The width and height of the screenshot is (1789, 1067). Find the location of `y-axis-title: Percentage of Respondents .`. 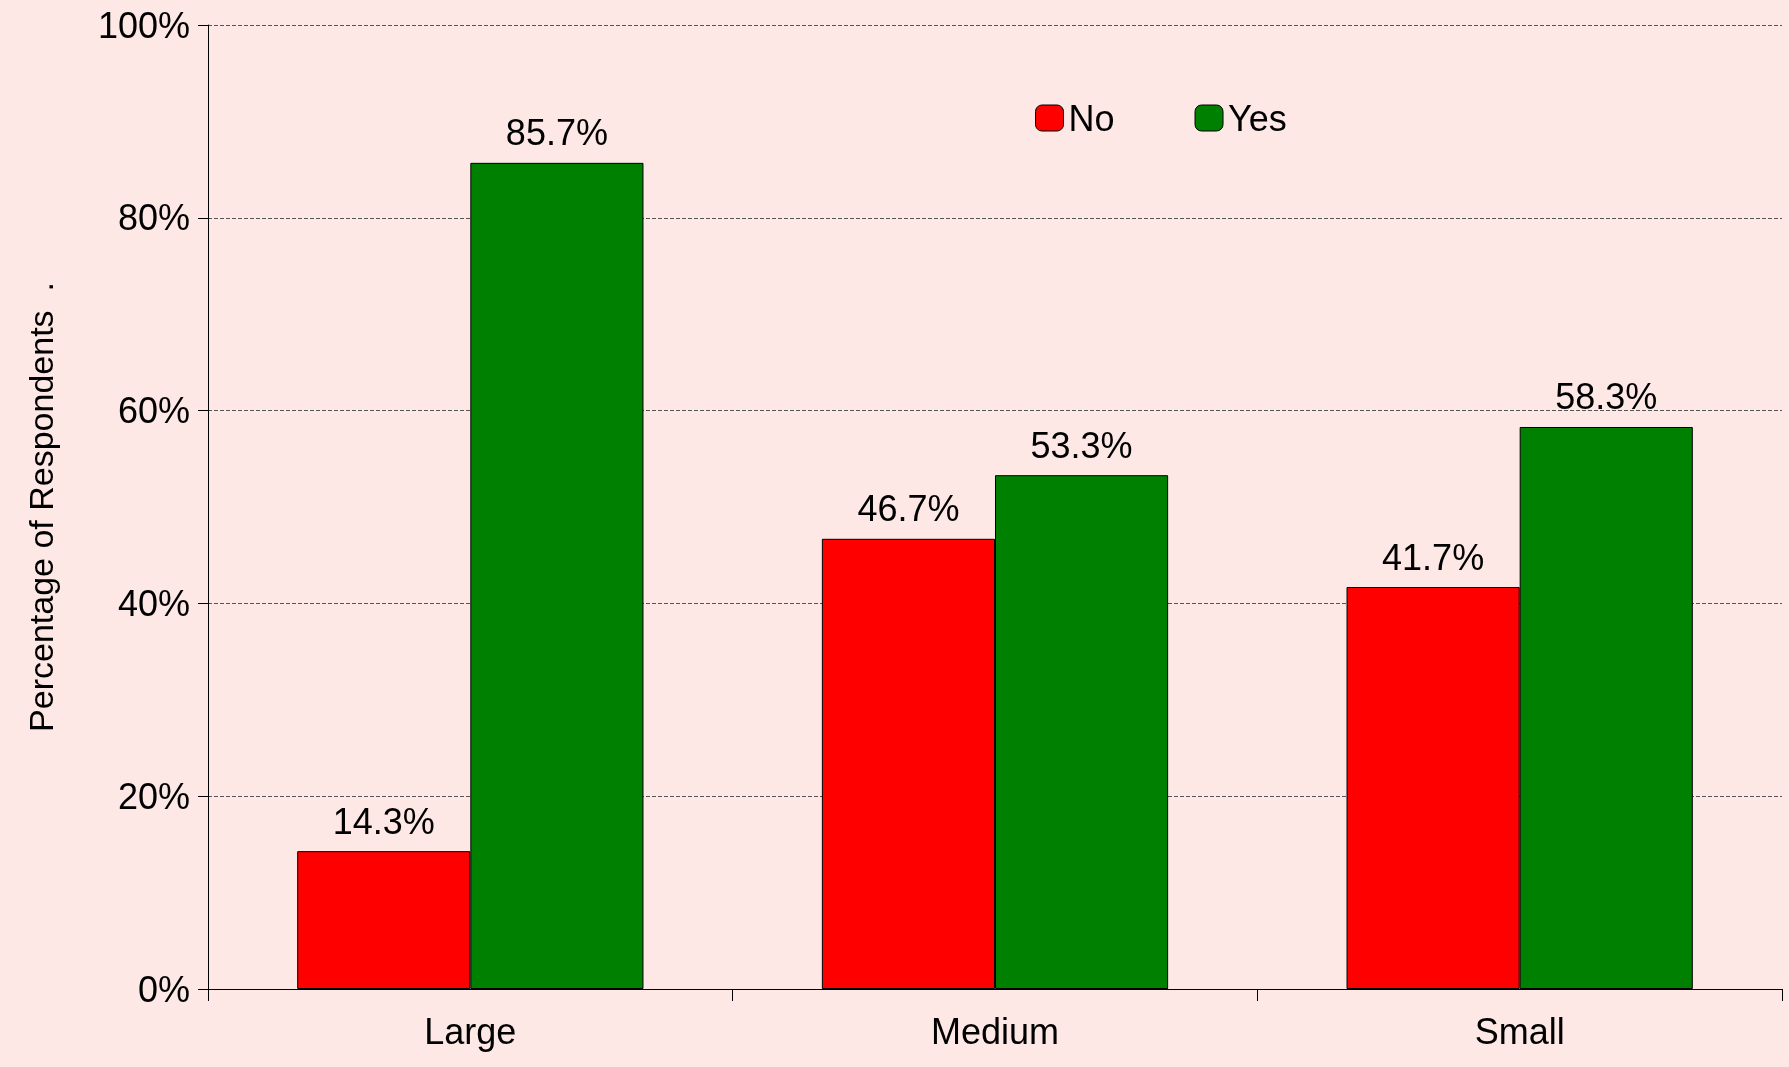

y-axis-title: Percentage of Respondents . is located at coordinates (41, 507).